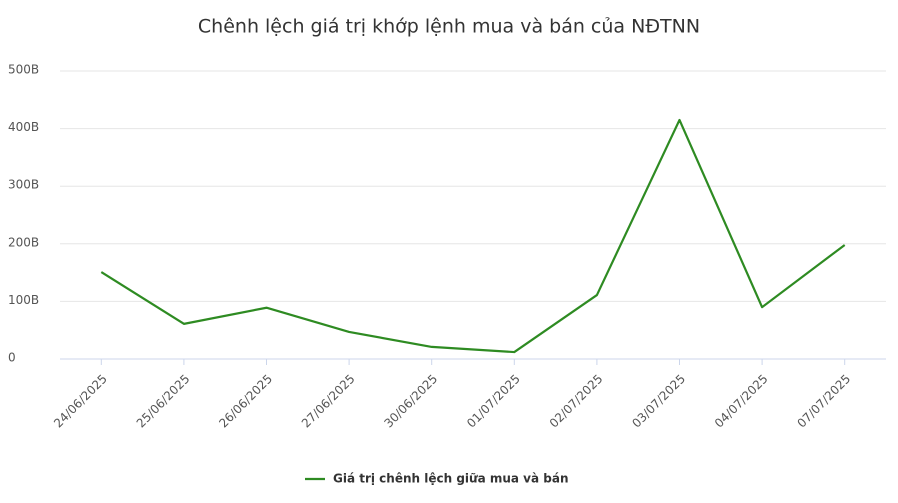 This screenshot has height=503, width=898. Describe the element at coordinates (576, 401) in the screenshot. I see `x-tick-label: 02/07/2025` at that location.